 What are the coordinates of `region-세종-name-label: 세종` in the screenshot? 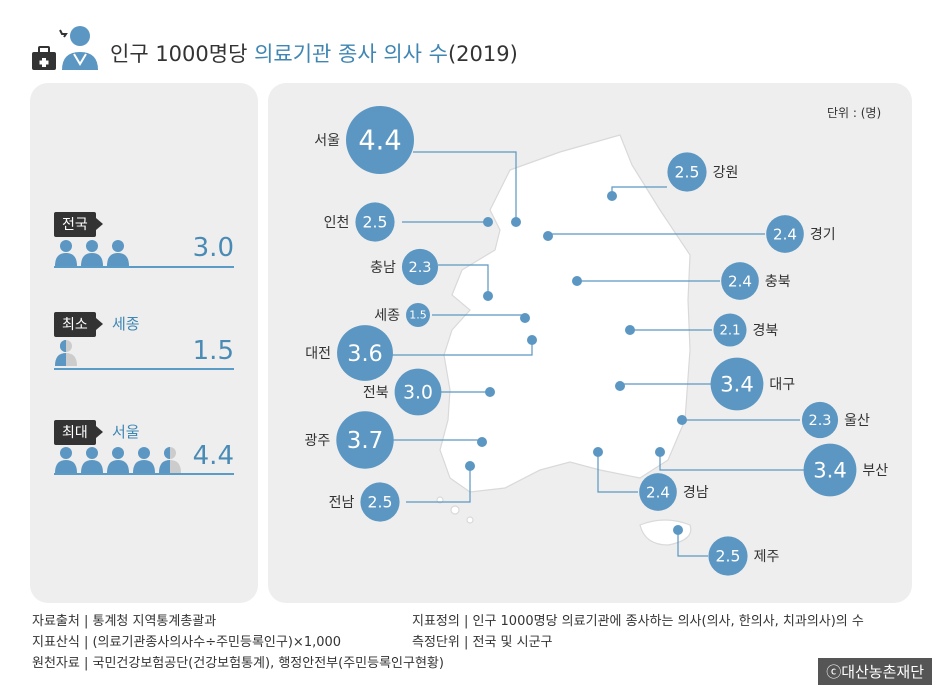 It's located at (387, 316).